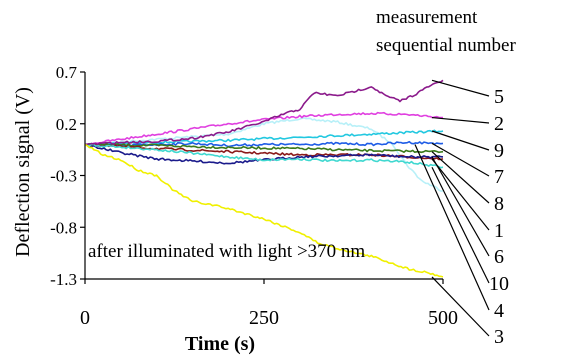 This screenshot has height=356, width=562. I want to click on legend-title-line-1: measurement, so click(427, 17).